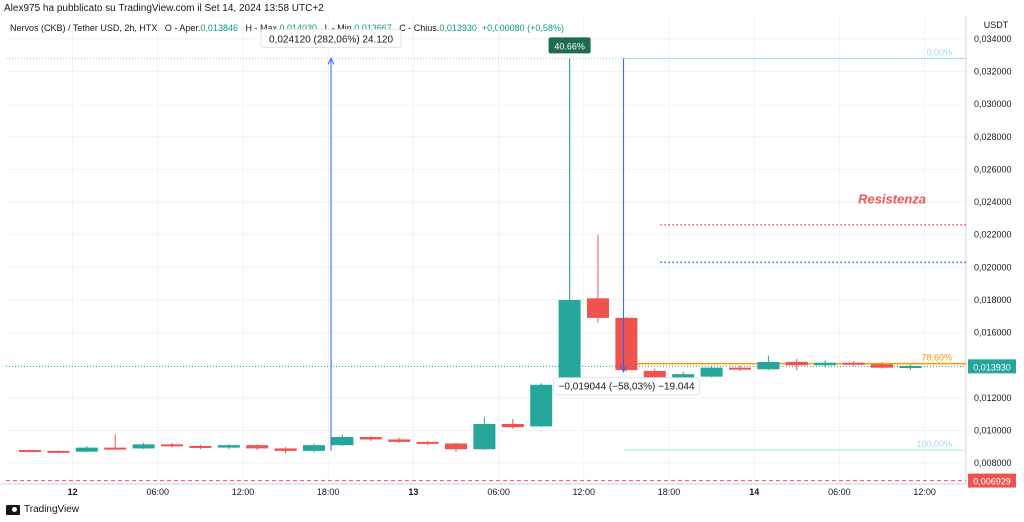  I want to click on x-tick-label: 12, so click(73, 492).